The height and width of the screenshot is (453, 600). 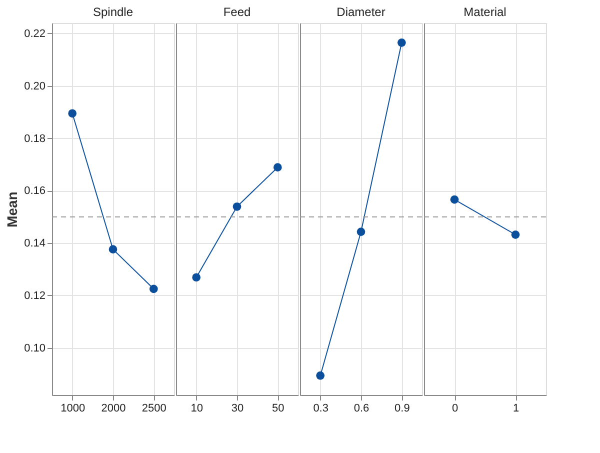 What do you see at coordinates (35, 296) in the screenshot?
I see `y-tick-label: 0.12` at bounding box center [35, 296].